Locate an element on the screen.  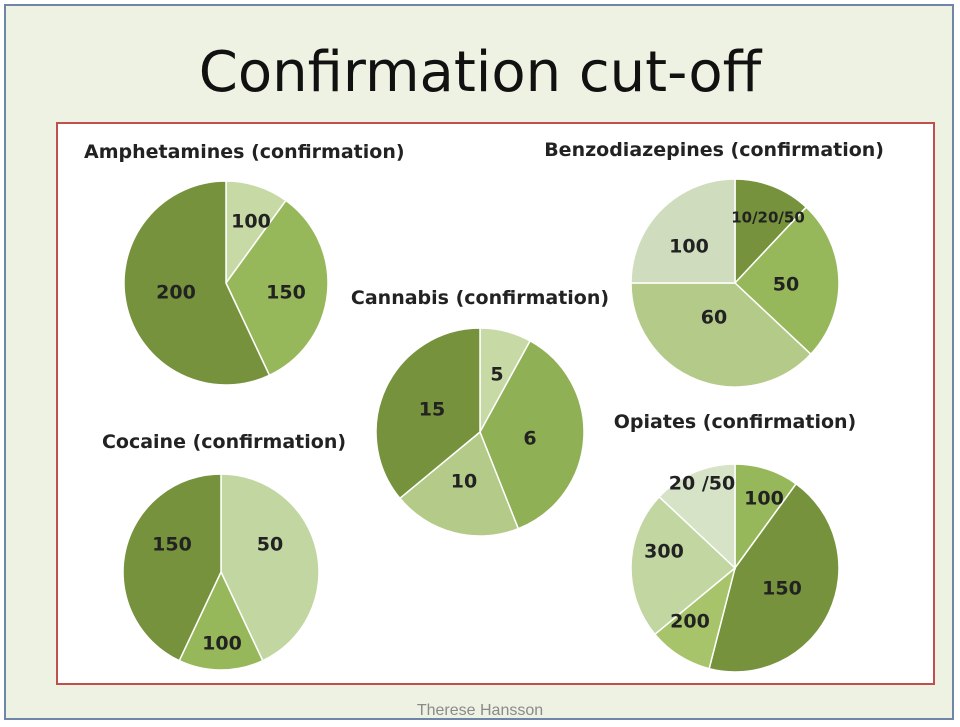
slice-label-benzodiazepines-2: 60 is located at coordinates (714, 318).